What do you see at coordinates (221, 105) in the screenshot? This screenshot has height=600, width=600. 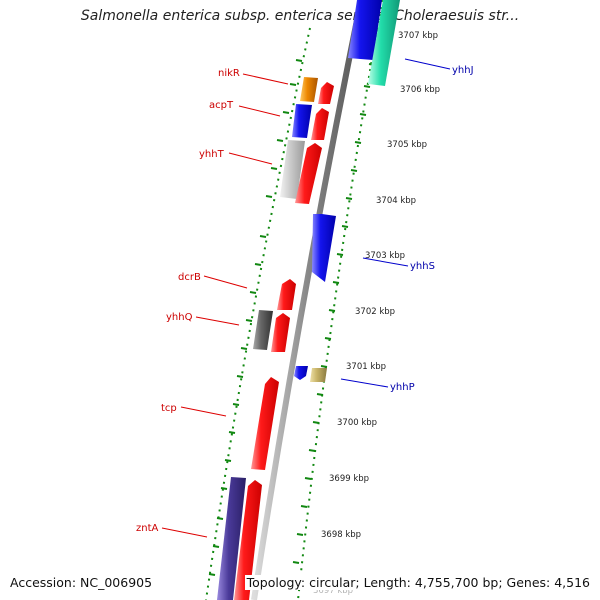 I see `gene-label-acpT: acpT` at bounding box center [221, 105].